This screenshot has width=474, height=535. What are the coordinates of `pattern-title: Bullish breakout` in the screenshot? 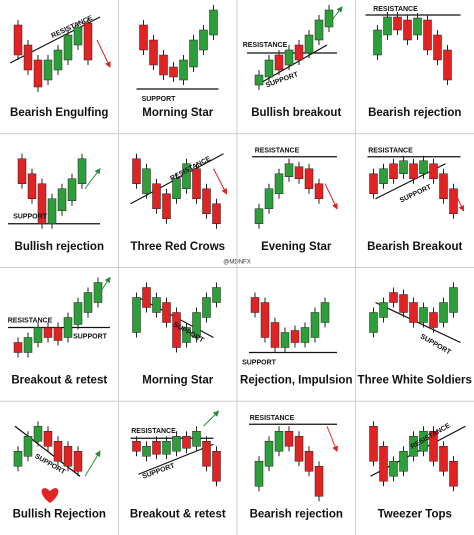 It's located at (296, 113).